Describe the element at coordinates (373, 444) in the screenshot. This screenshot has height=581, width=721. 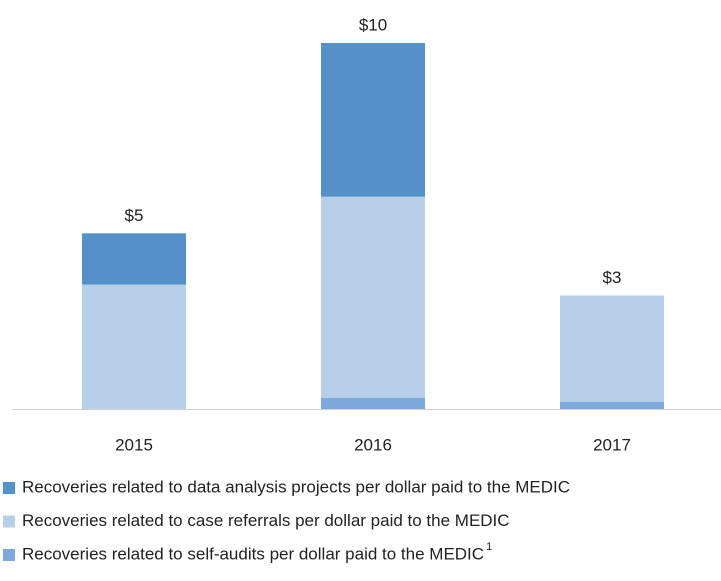
I see `x-tick-label: 2016` at that location.